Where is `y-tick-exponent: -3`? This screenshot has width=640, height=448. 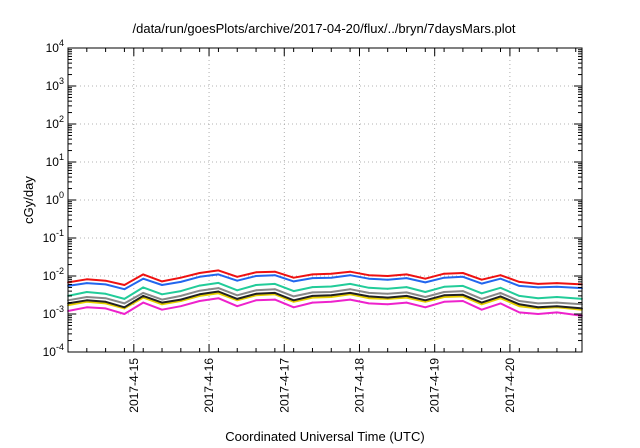
y-tick-exponent: -3 is located at coordinates (60, 309).